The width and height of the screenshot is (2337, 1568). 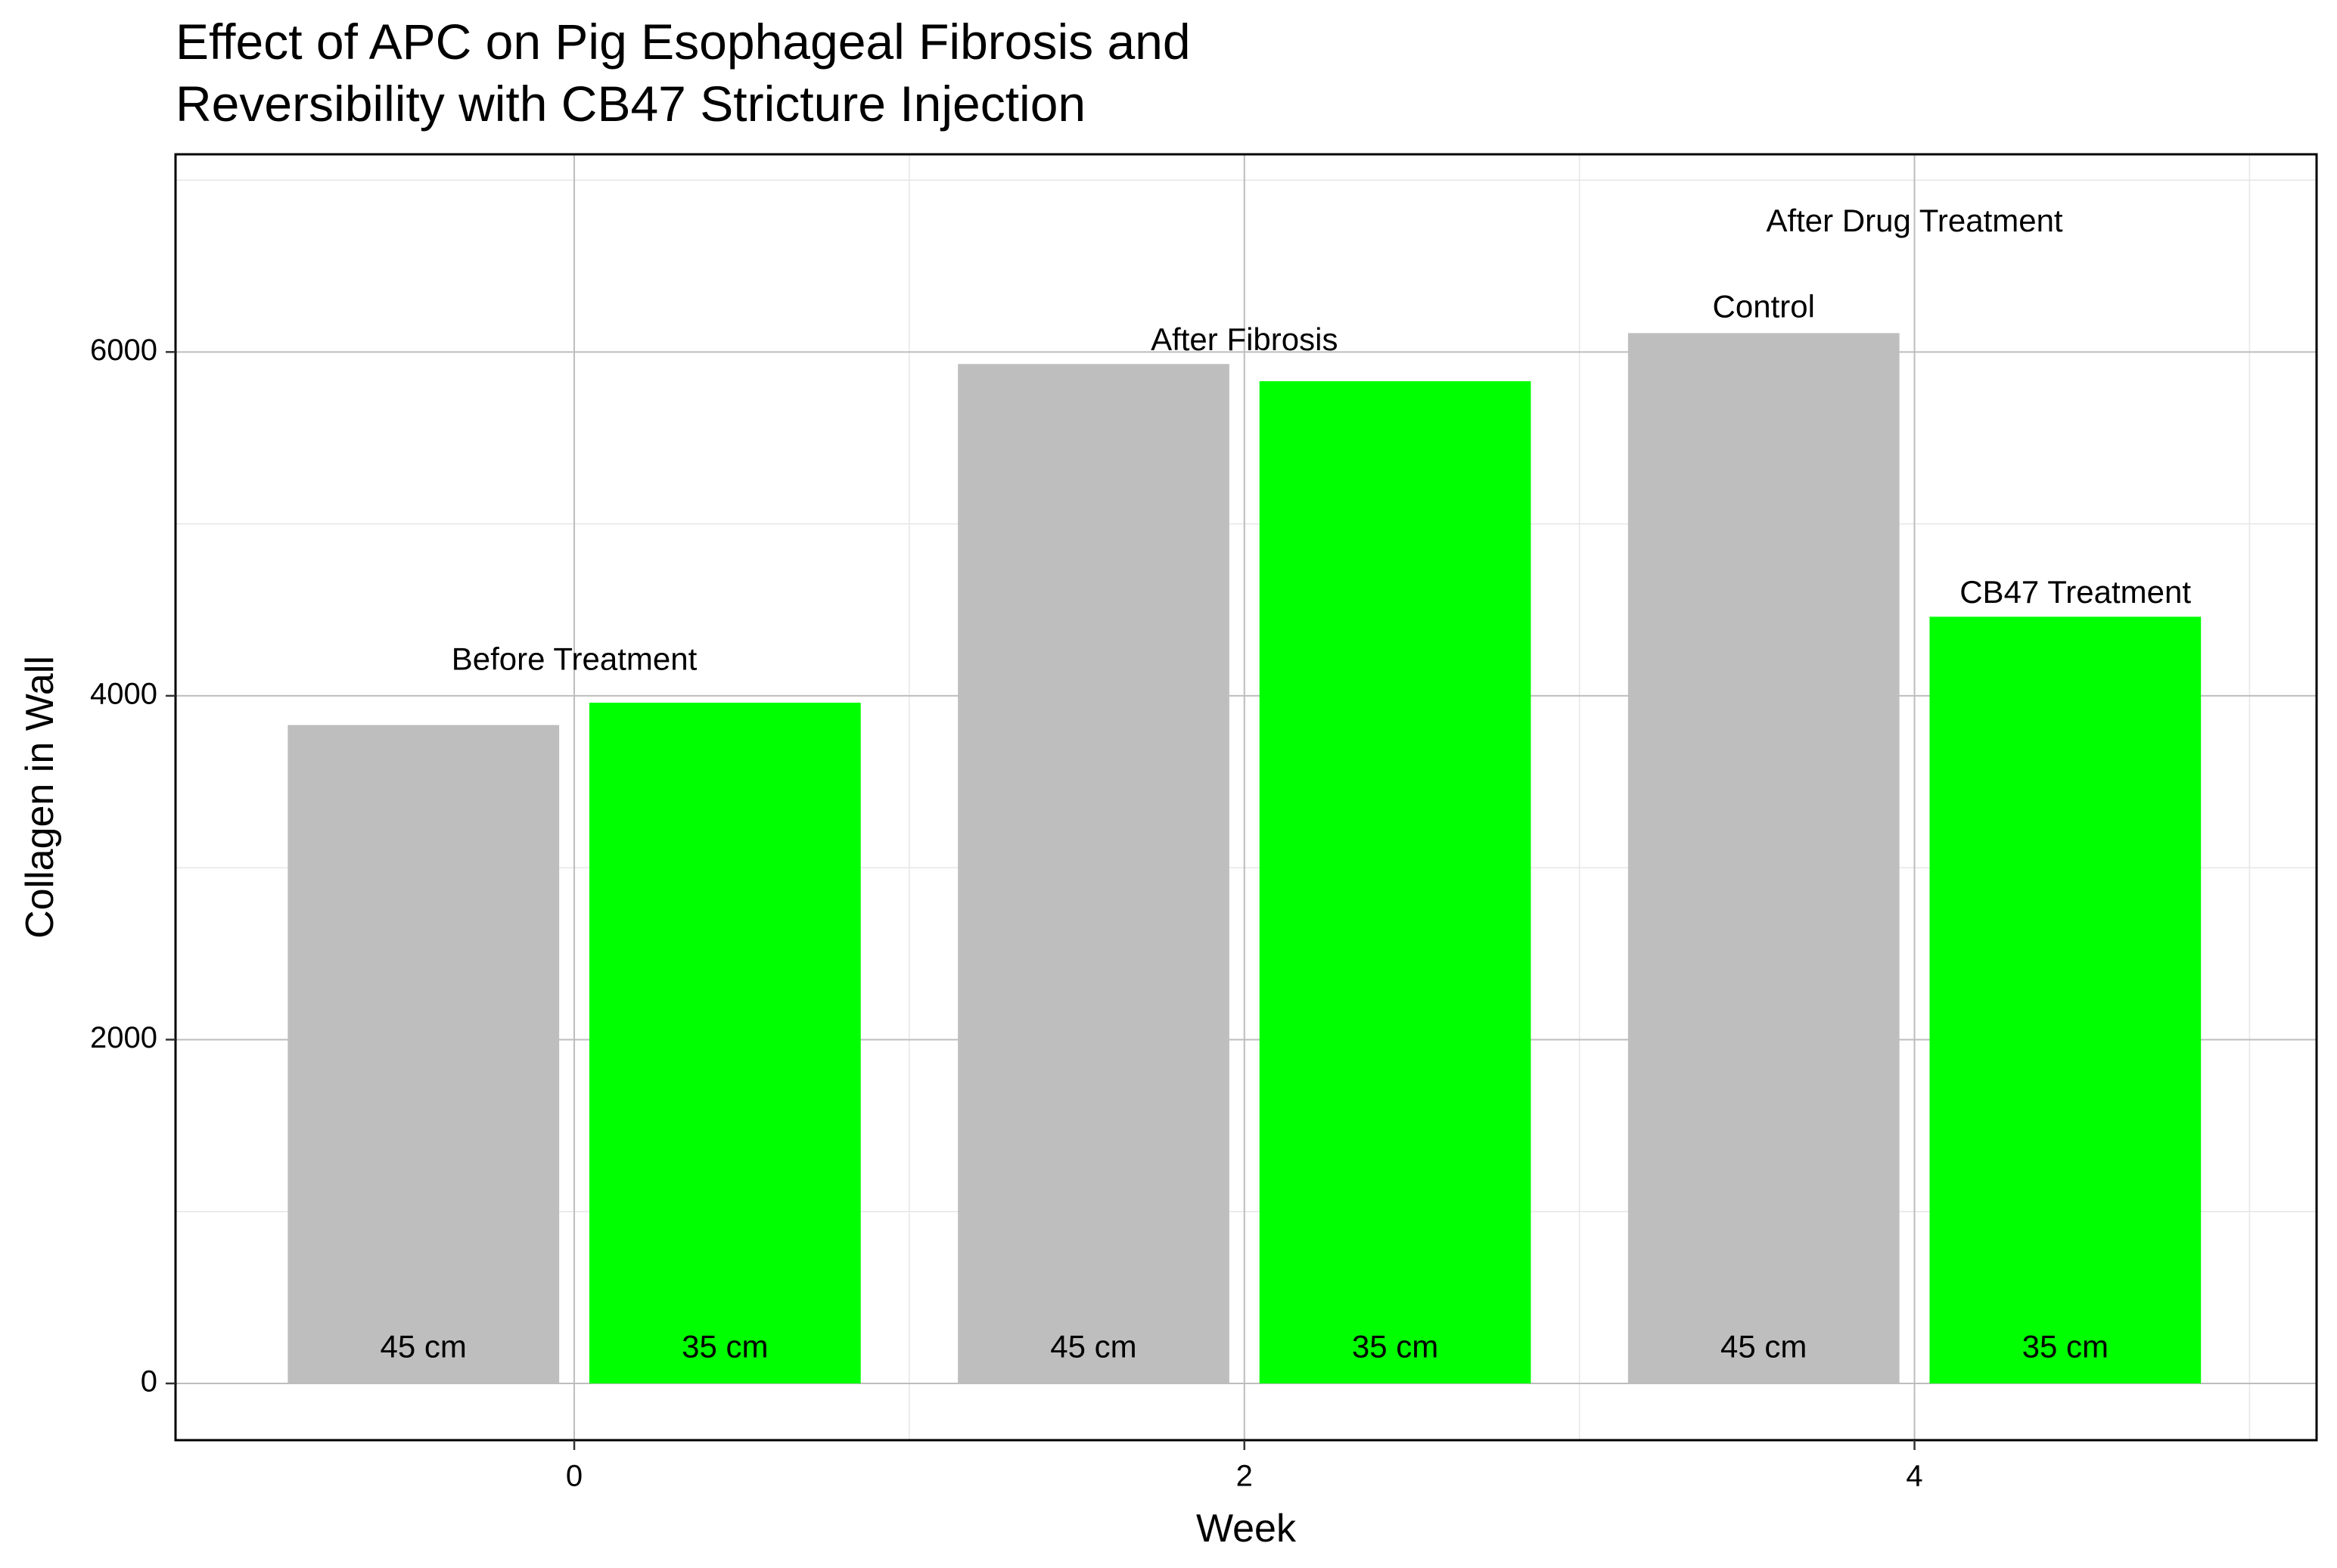 What do you see at coordinates (1244, 1477) in the screenshot?
I see `x-tick-label: 2` at bounding box center [1244, 1477].